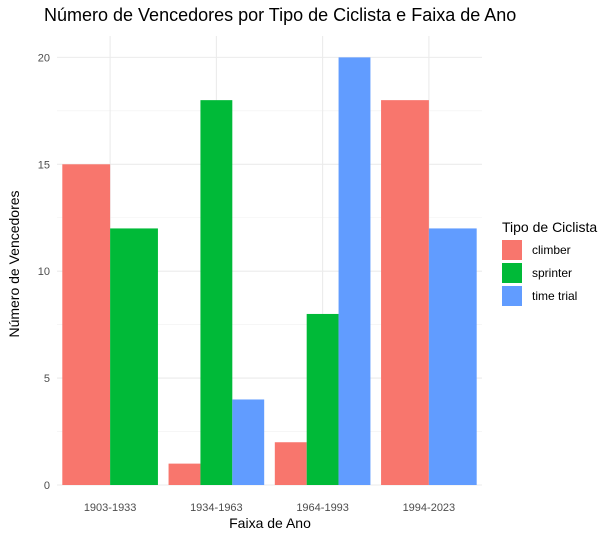 The image size is (615, 540). What do you see at coordinates (184, 474) in the screenshot?
I see `bar-climber-1934-1963` at bounding box center [184, 474].